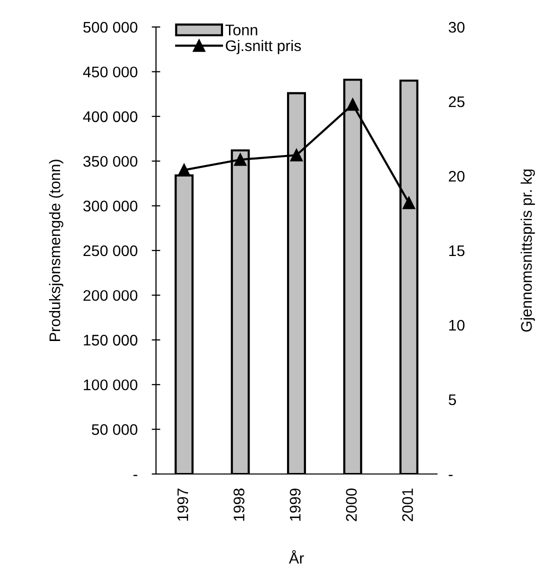 Image resolution: width=540 pixels, height=576 pixels. I want to click on y-tick-label: 200 000, so click(110, 295).